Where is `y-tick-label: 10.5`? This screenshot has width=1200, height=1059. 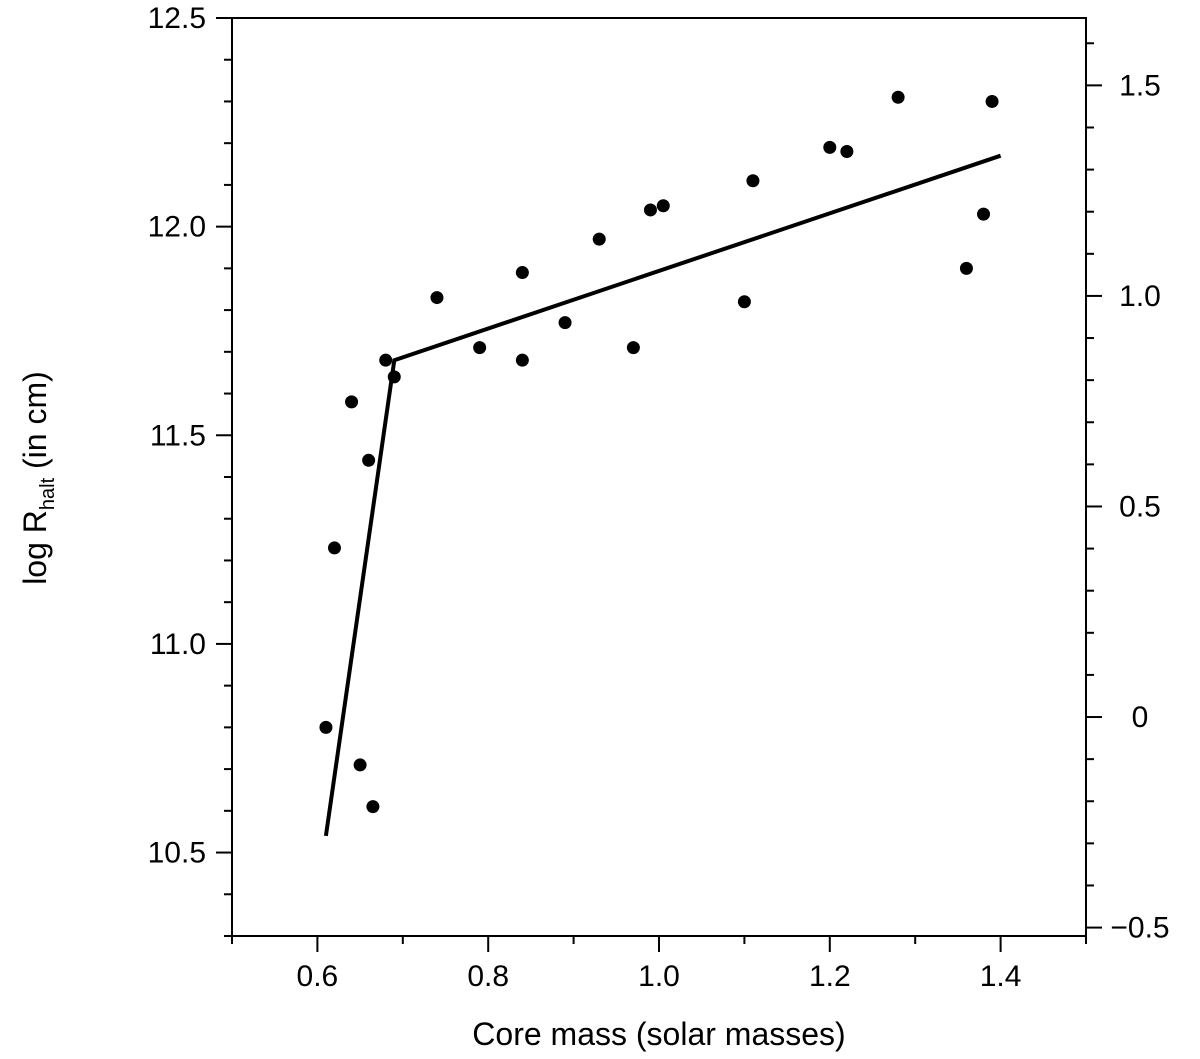
y-tick-label: 10.5 is located at coordinates (177, 853).